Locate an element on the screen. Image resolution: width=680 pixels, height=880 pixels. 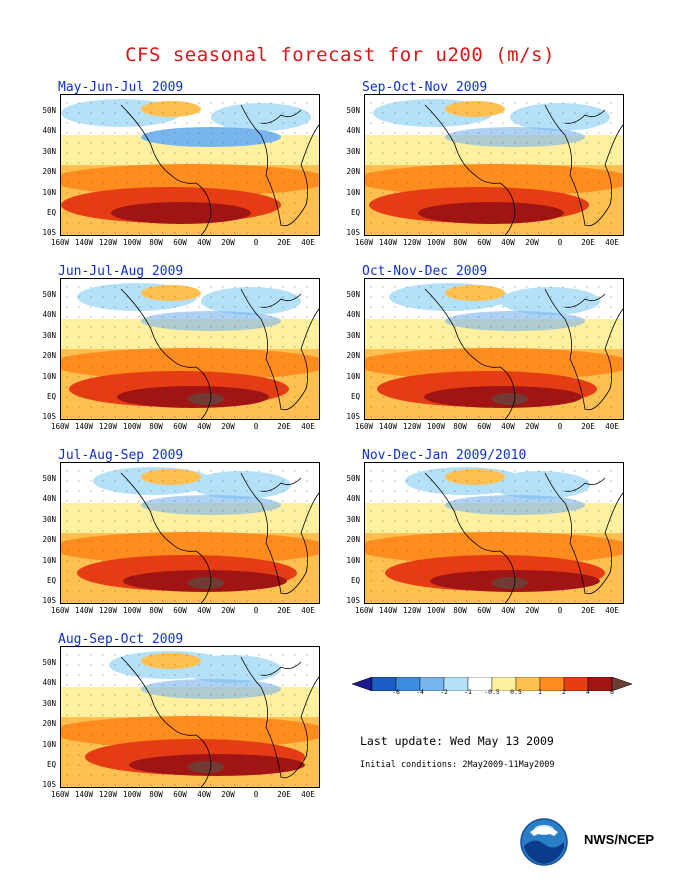
colorbar-label: -0.5 is located at coordinates (492, 692).